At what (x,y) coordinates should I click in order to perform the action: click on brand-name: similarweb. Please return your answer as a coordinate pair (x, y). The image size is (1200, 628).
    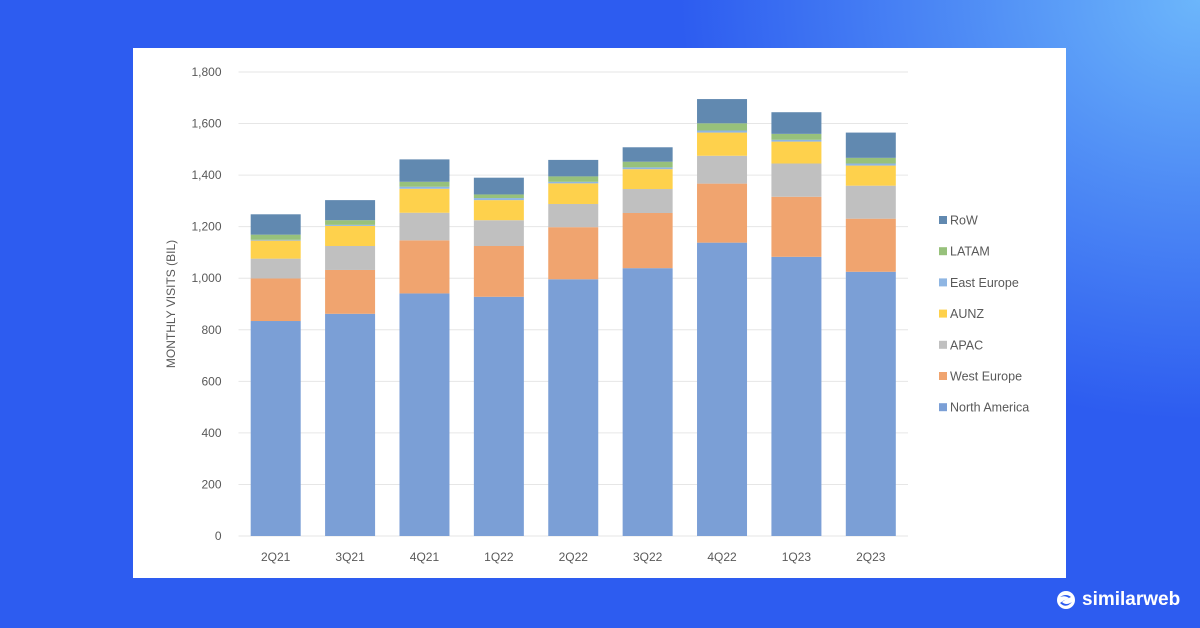
    Looking at the image, I should click on (1131, 599).